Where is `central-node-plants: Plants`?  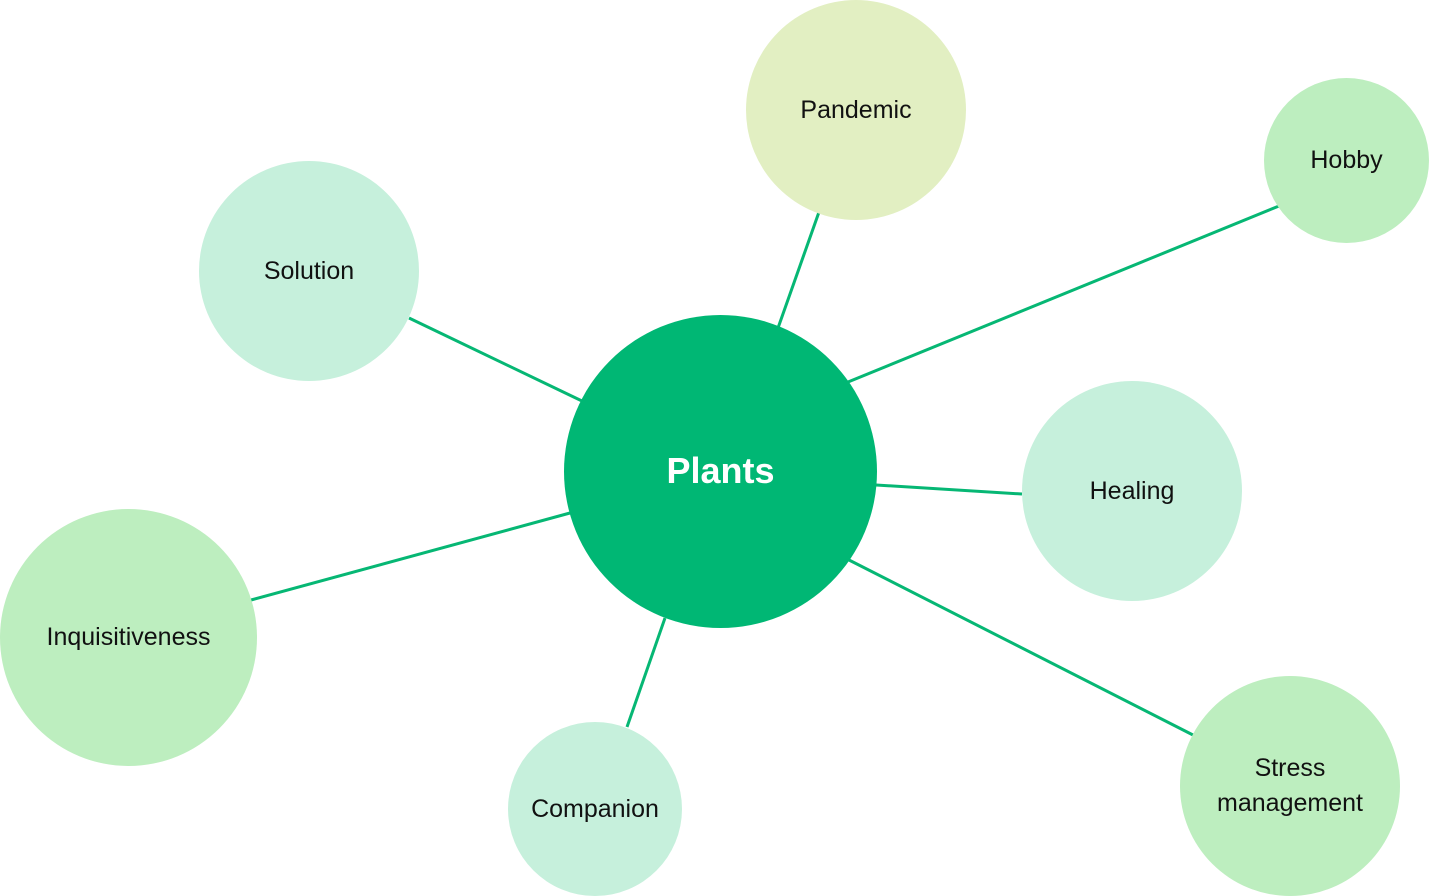
central-node-plants: Plants is located at coordinates (720, 471).